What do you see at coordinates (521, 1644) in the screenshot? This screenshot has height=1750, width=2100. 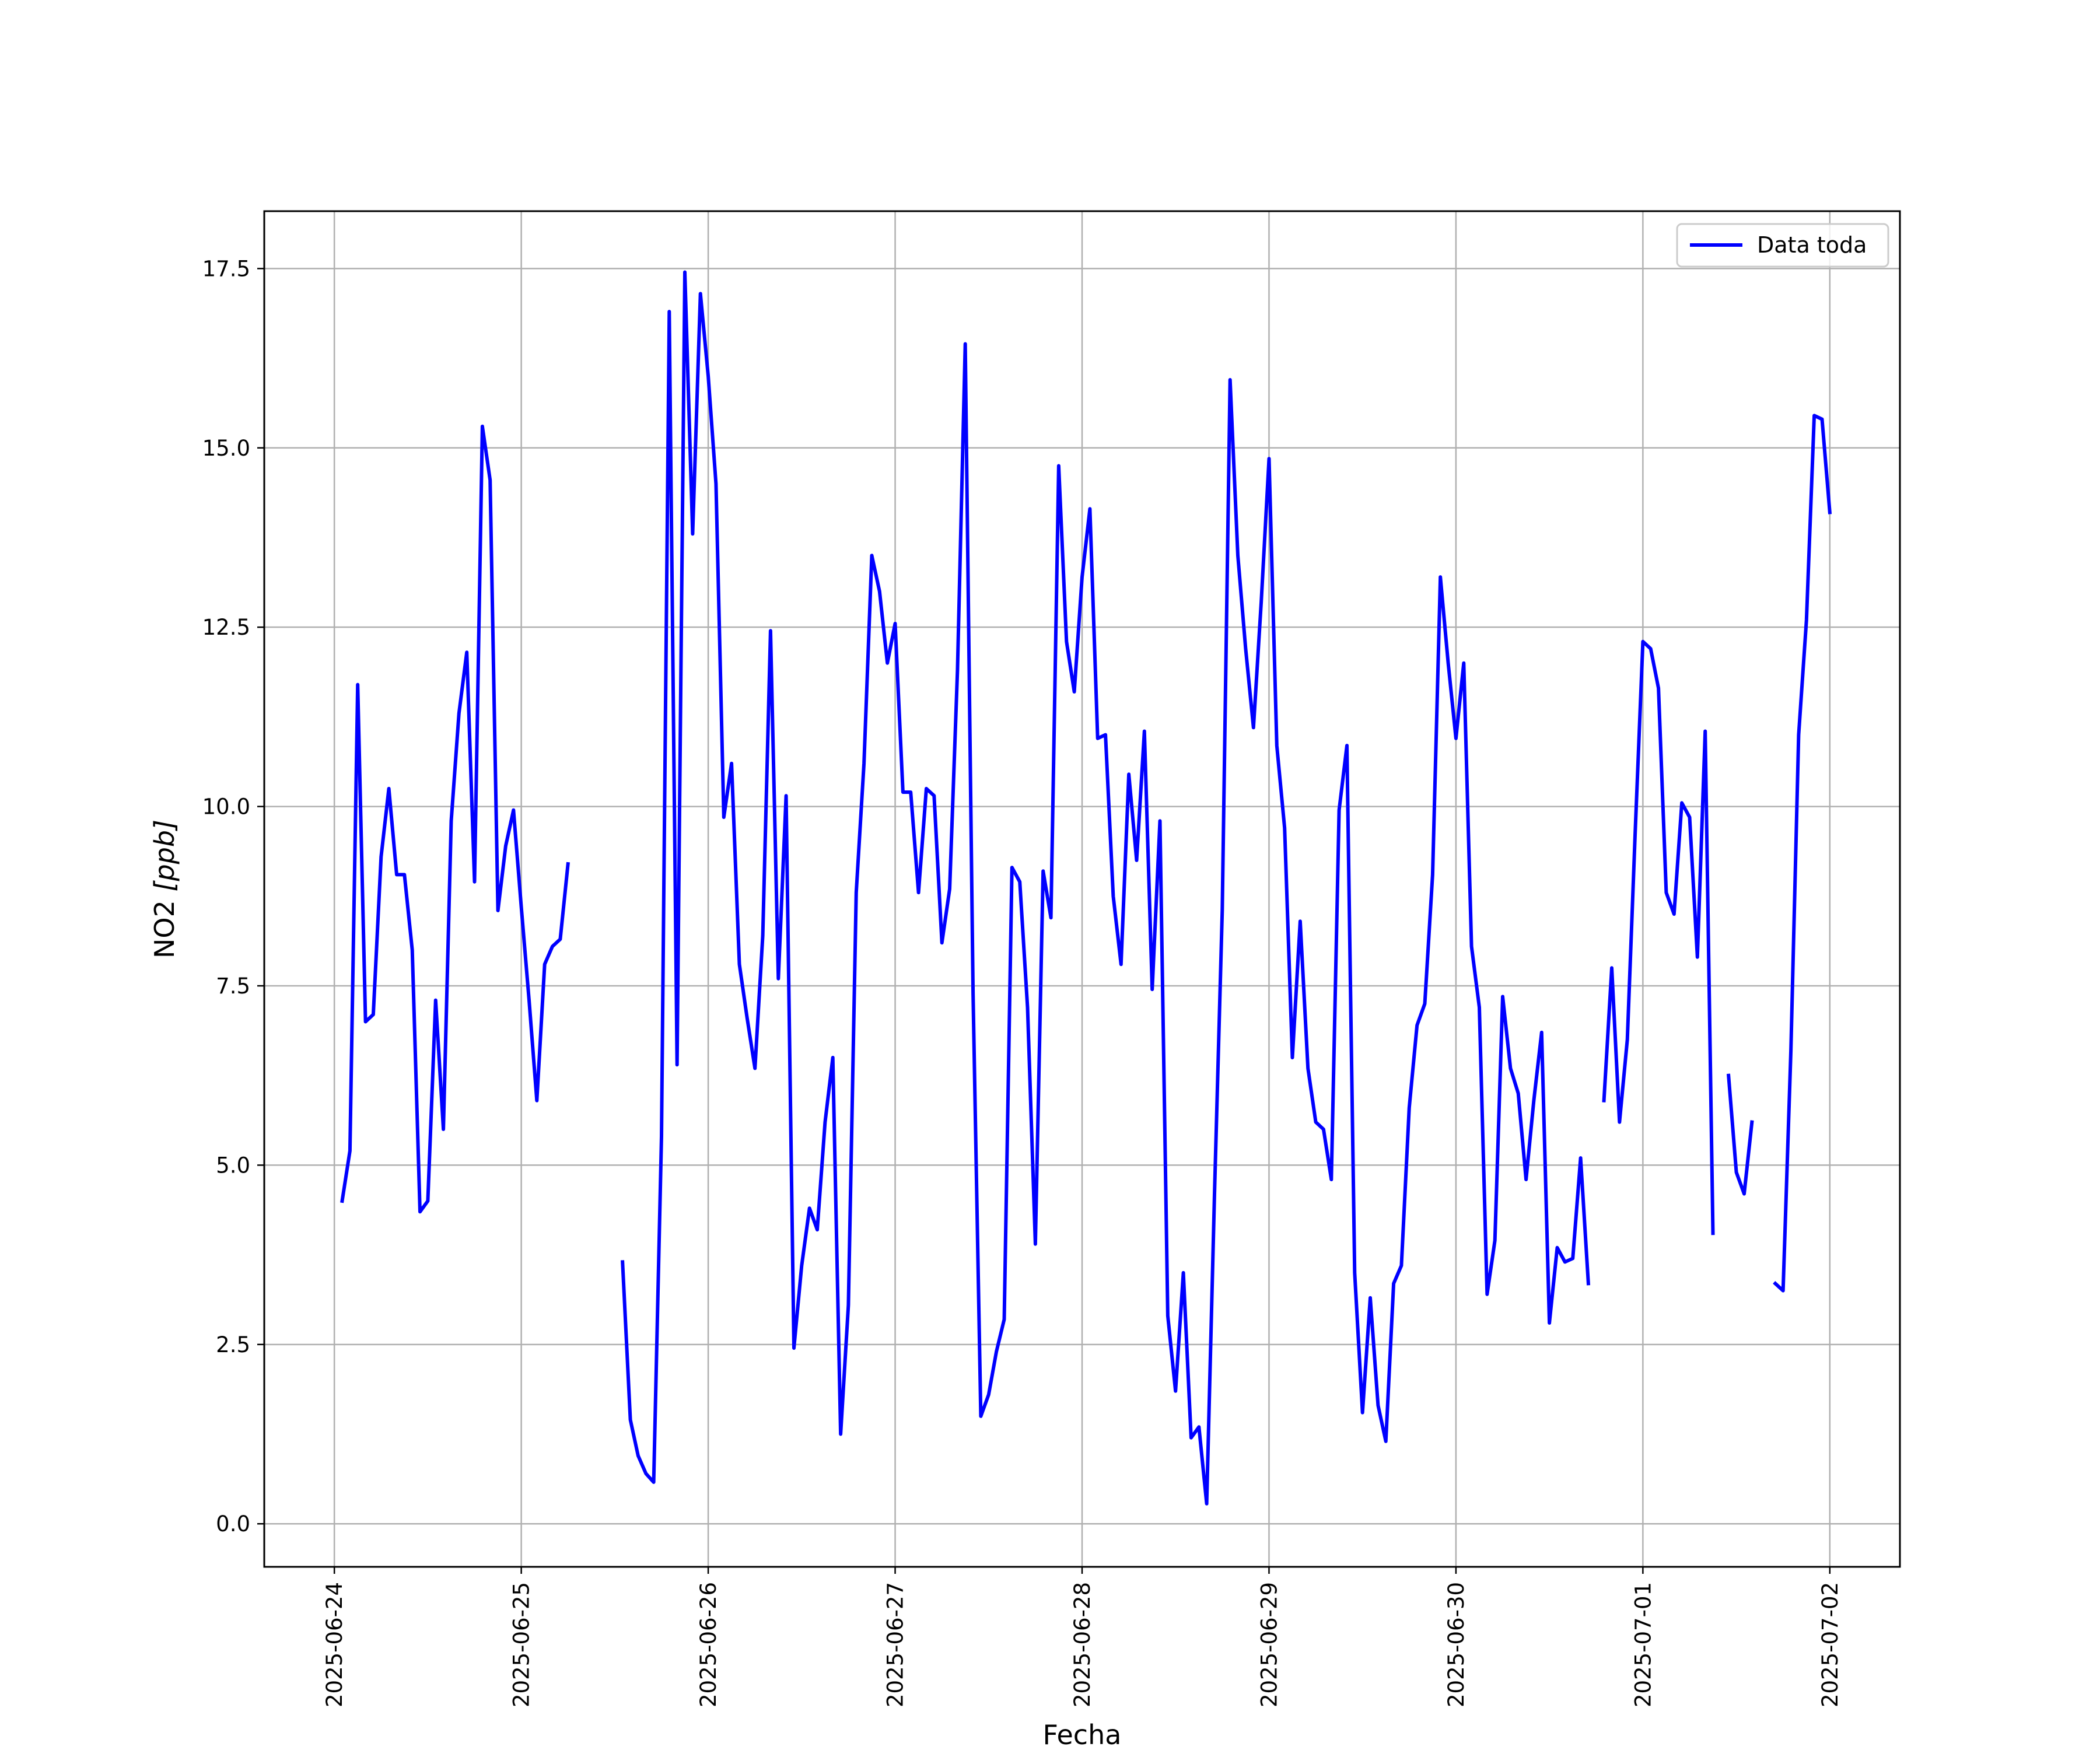 I see `x-tick-label: 2025-06-25` at bounding box center [521, 1644].